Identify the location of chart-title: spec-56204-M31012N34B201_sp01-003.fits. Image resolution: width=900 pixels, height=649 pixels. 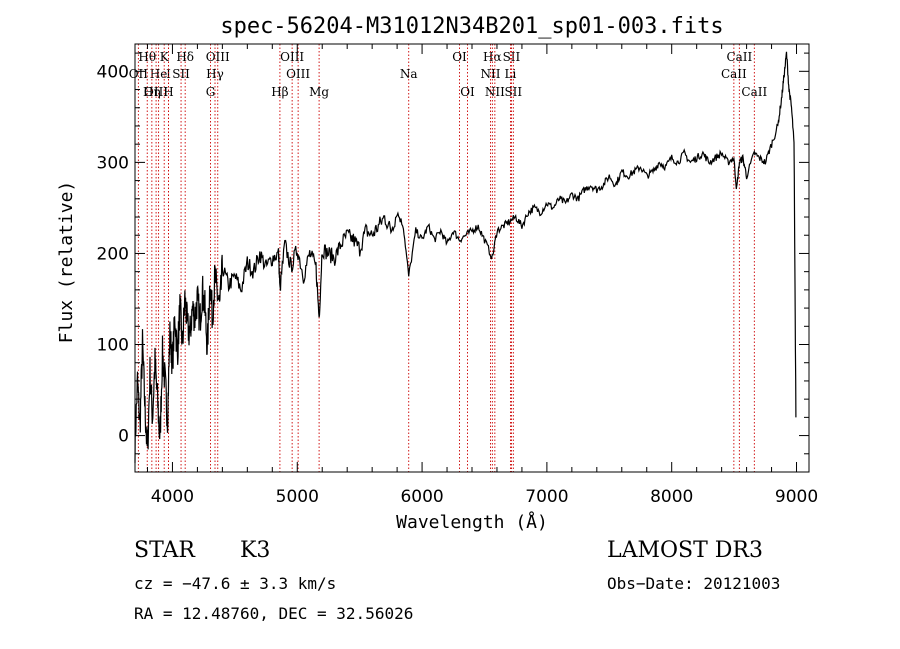
(471, 26).